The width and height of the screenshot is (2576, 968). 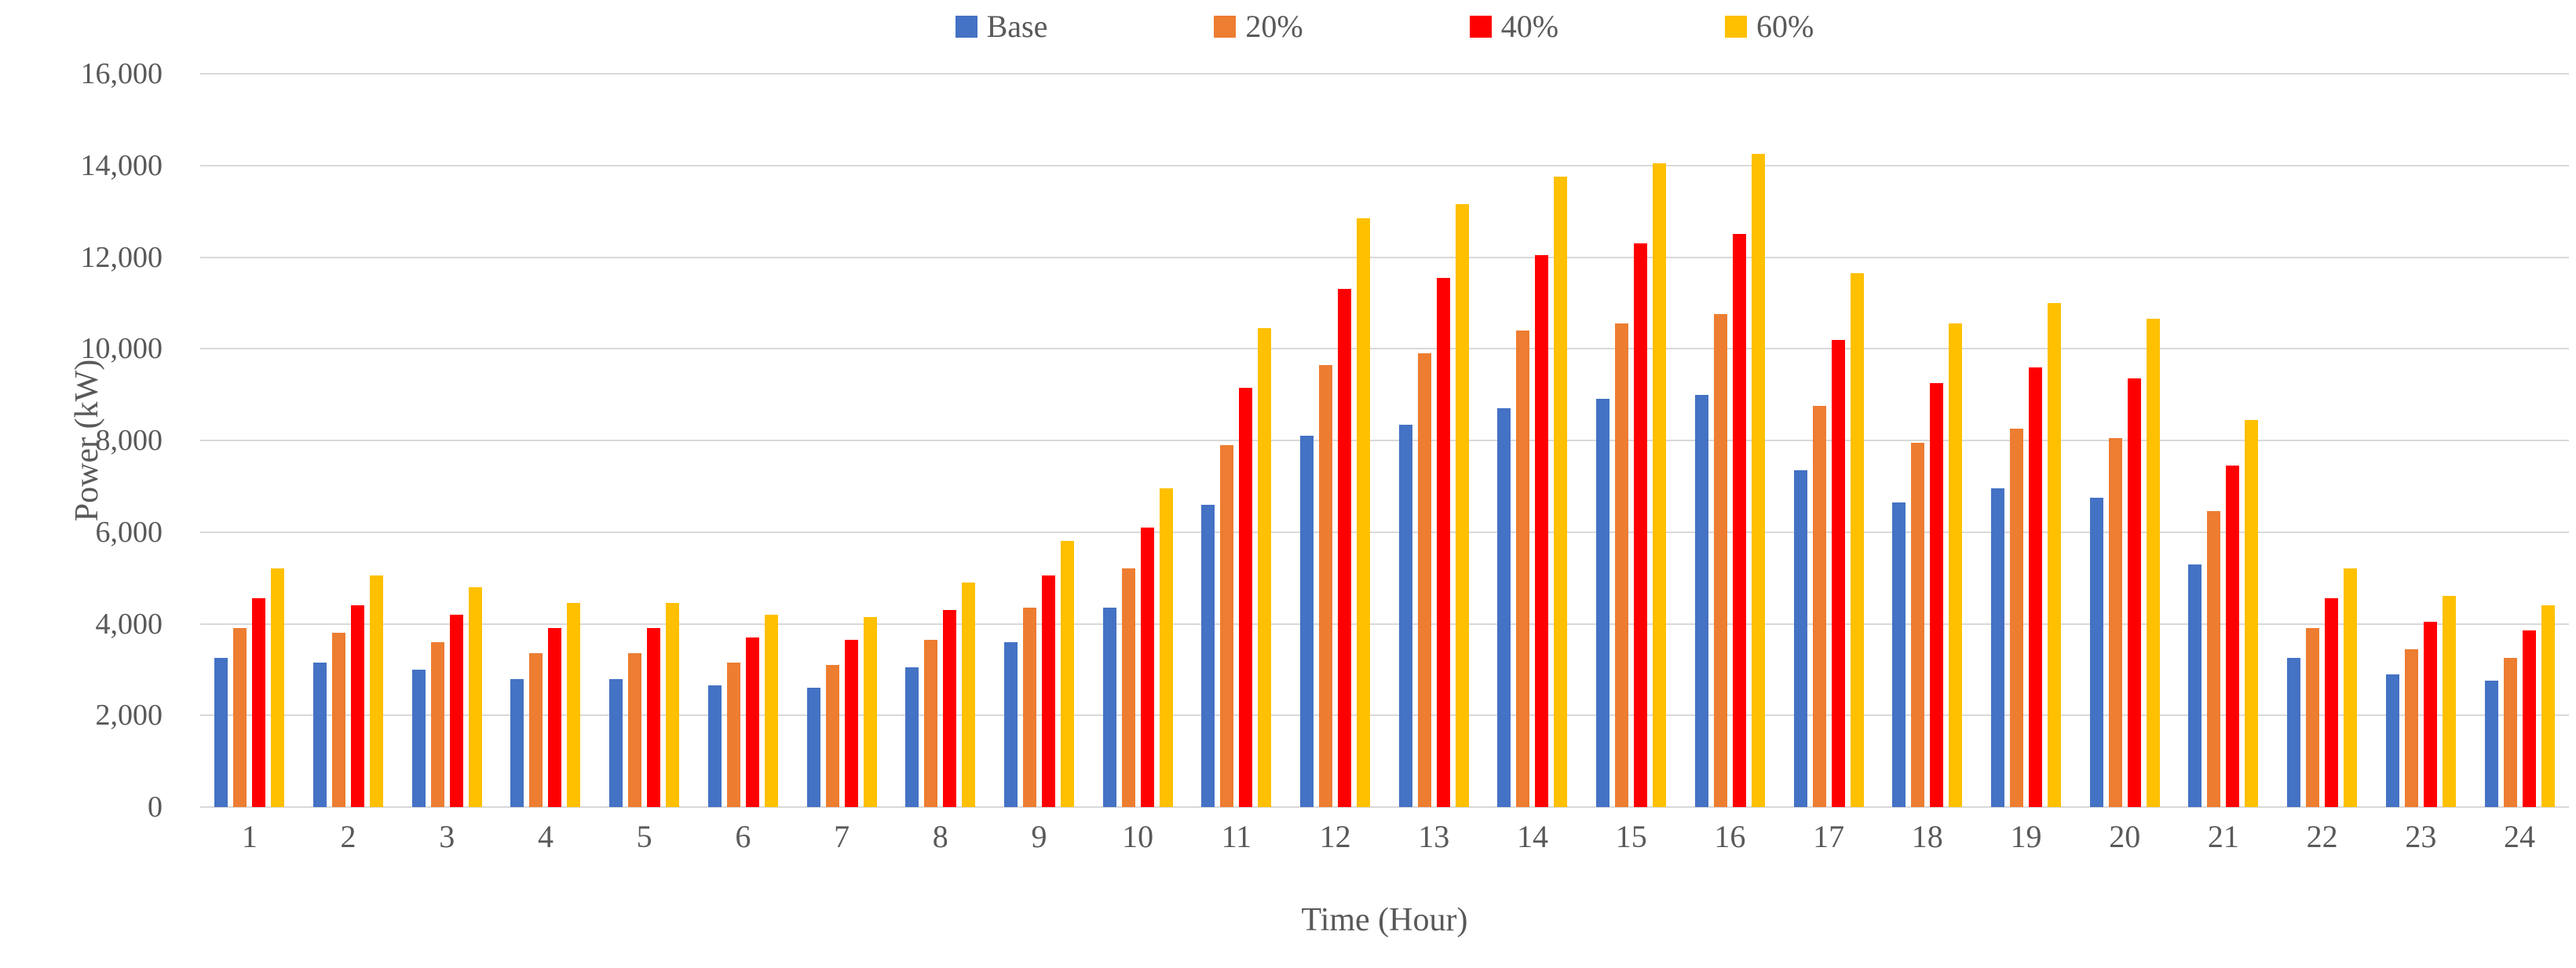 I want to click on x-tick-label: 6, so click(x=743, y=836).